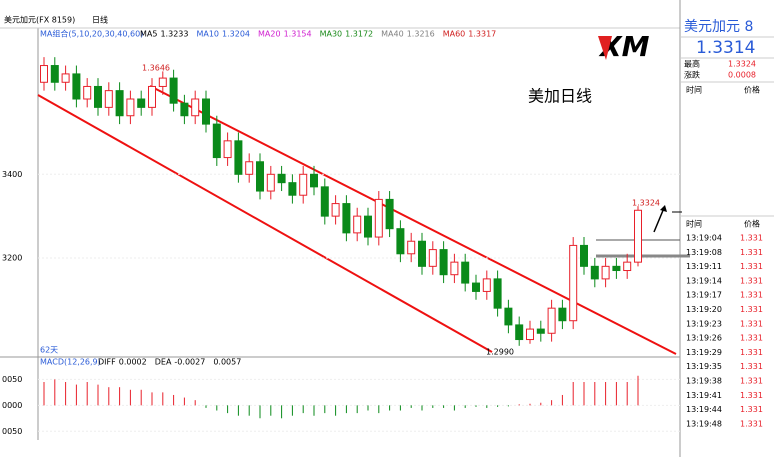 This screenshot has width=774, height=461. What do you see at coordinates (91, 34) in the screenshot?
I see `indicator-title: MA组合(5,10,20,30,40,60)` at bounding box center [91, 34].